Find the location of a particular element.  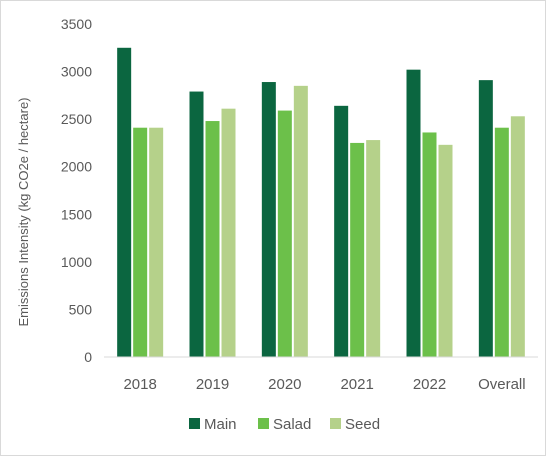

bar-seed-2020 is located at coordinates (300, 221).